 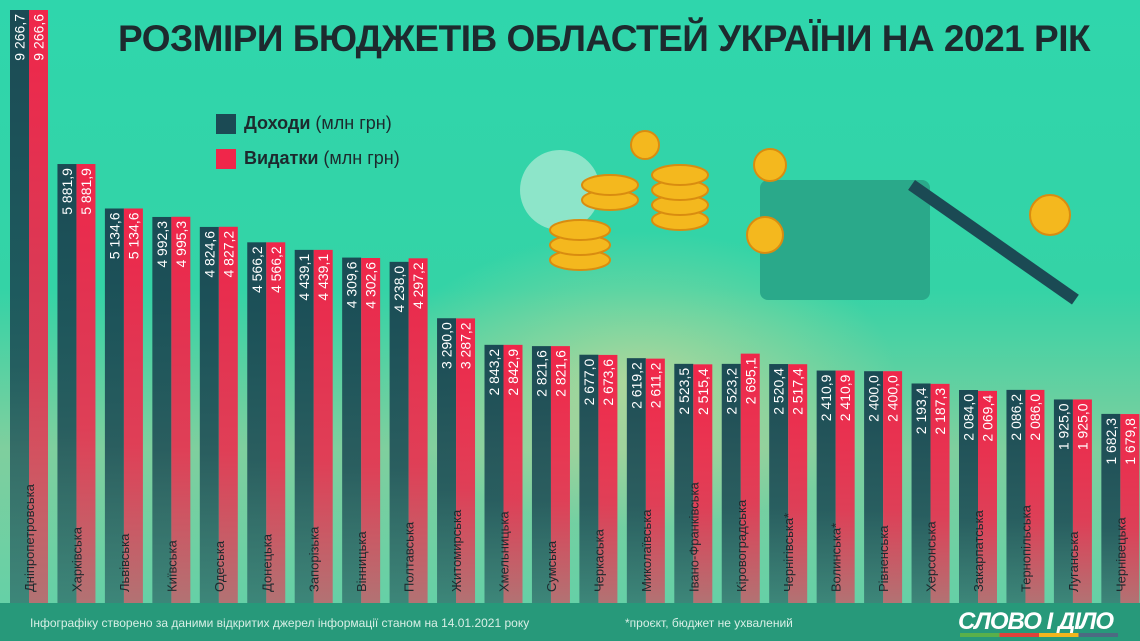 I want to click on value-label-expense: 9 266,6, so click(x=39, y=37).